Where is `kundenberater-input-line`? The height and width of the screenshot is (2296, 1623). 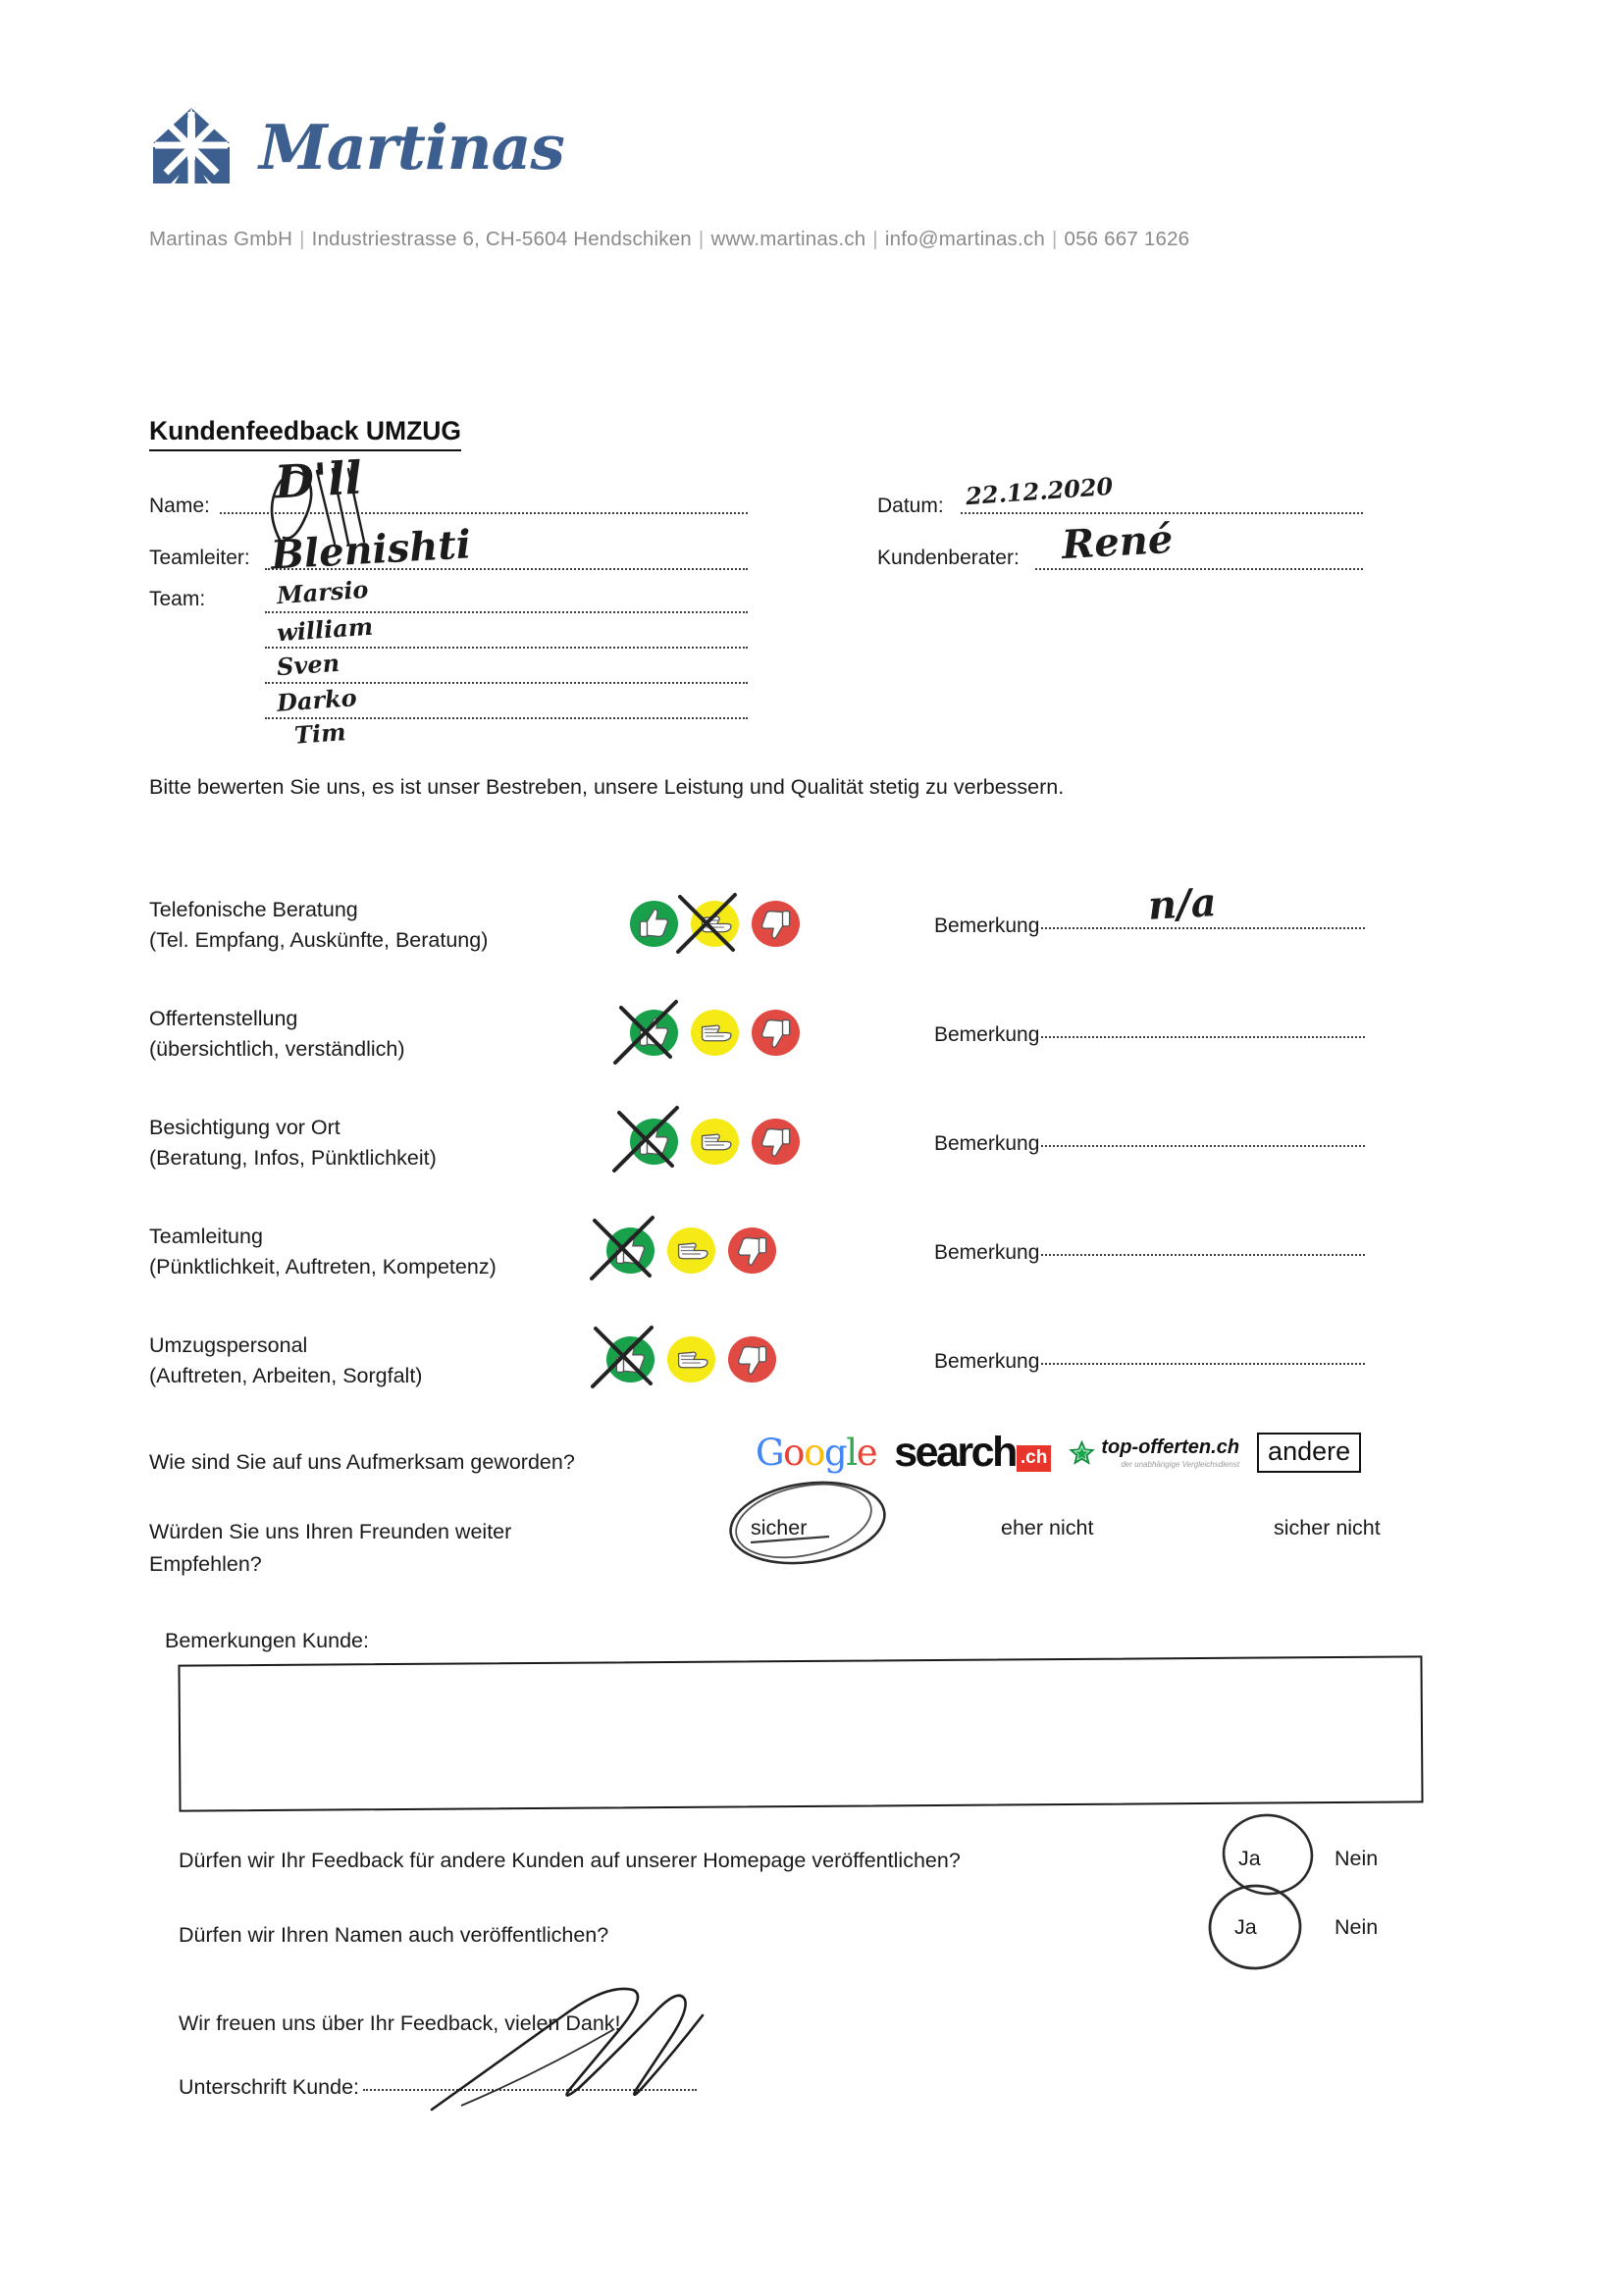 kundenberater-input-line is located at coordinates (1199, 569).